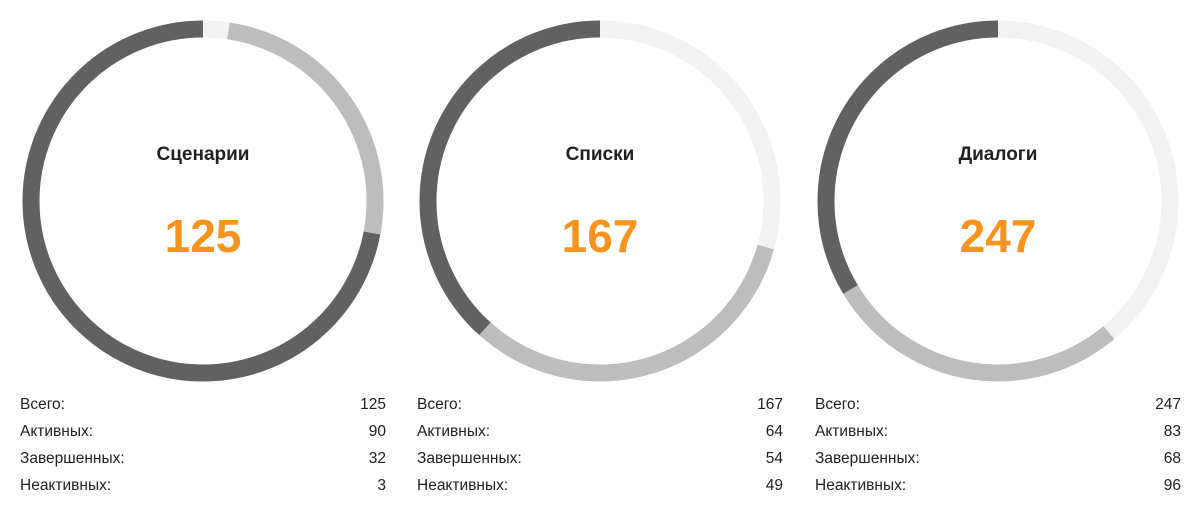 The image size is (1200, 521). I want to click on chart-title: Диалоги, so click(998, 154).